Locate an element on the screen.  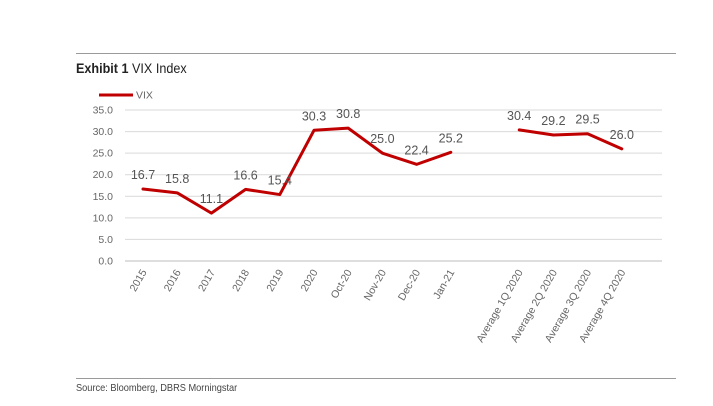
data-label: 30.3 is located at coordinates (314, 116).